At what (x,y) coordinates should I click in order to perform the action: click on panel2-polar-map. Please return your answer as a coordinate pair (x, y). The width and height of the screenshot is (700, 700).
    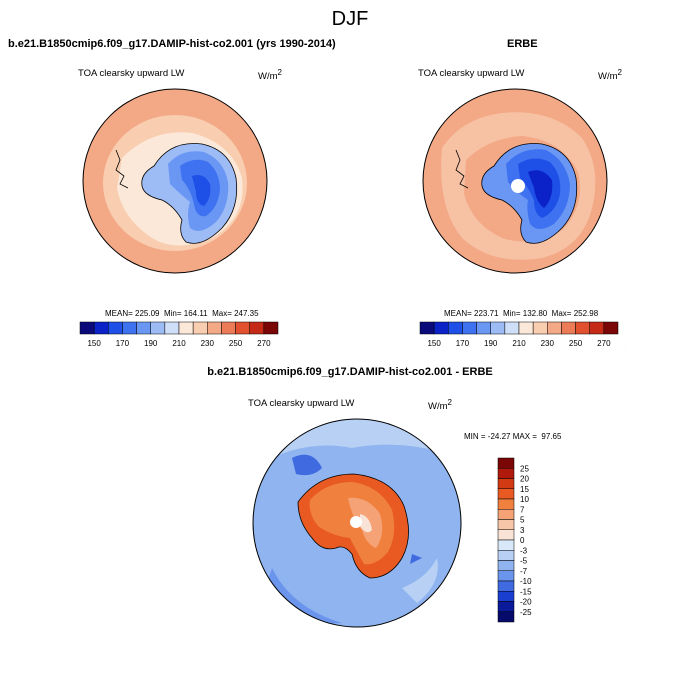
    Looking at the image, I should click on (515, 181).